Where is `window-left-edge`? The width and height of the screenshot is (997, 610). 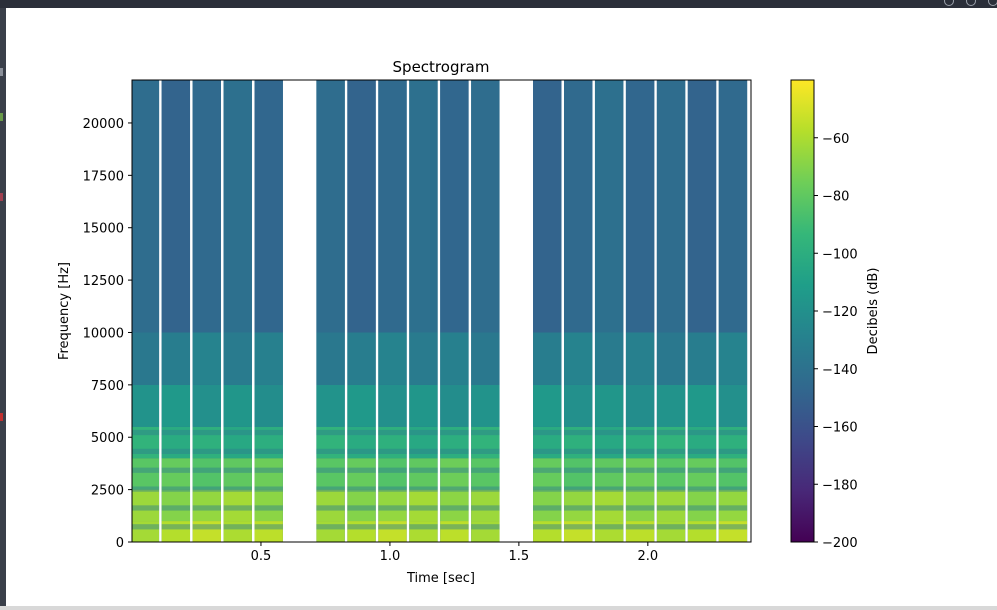 window-left-edge is located at coordinates (3, 309).